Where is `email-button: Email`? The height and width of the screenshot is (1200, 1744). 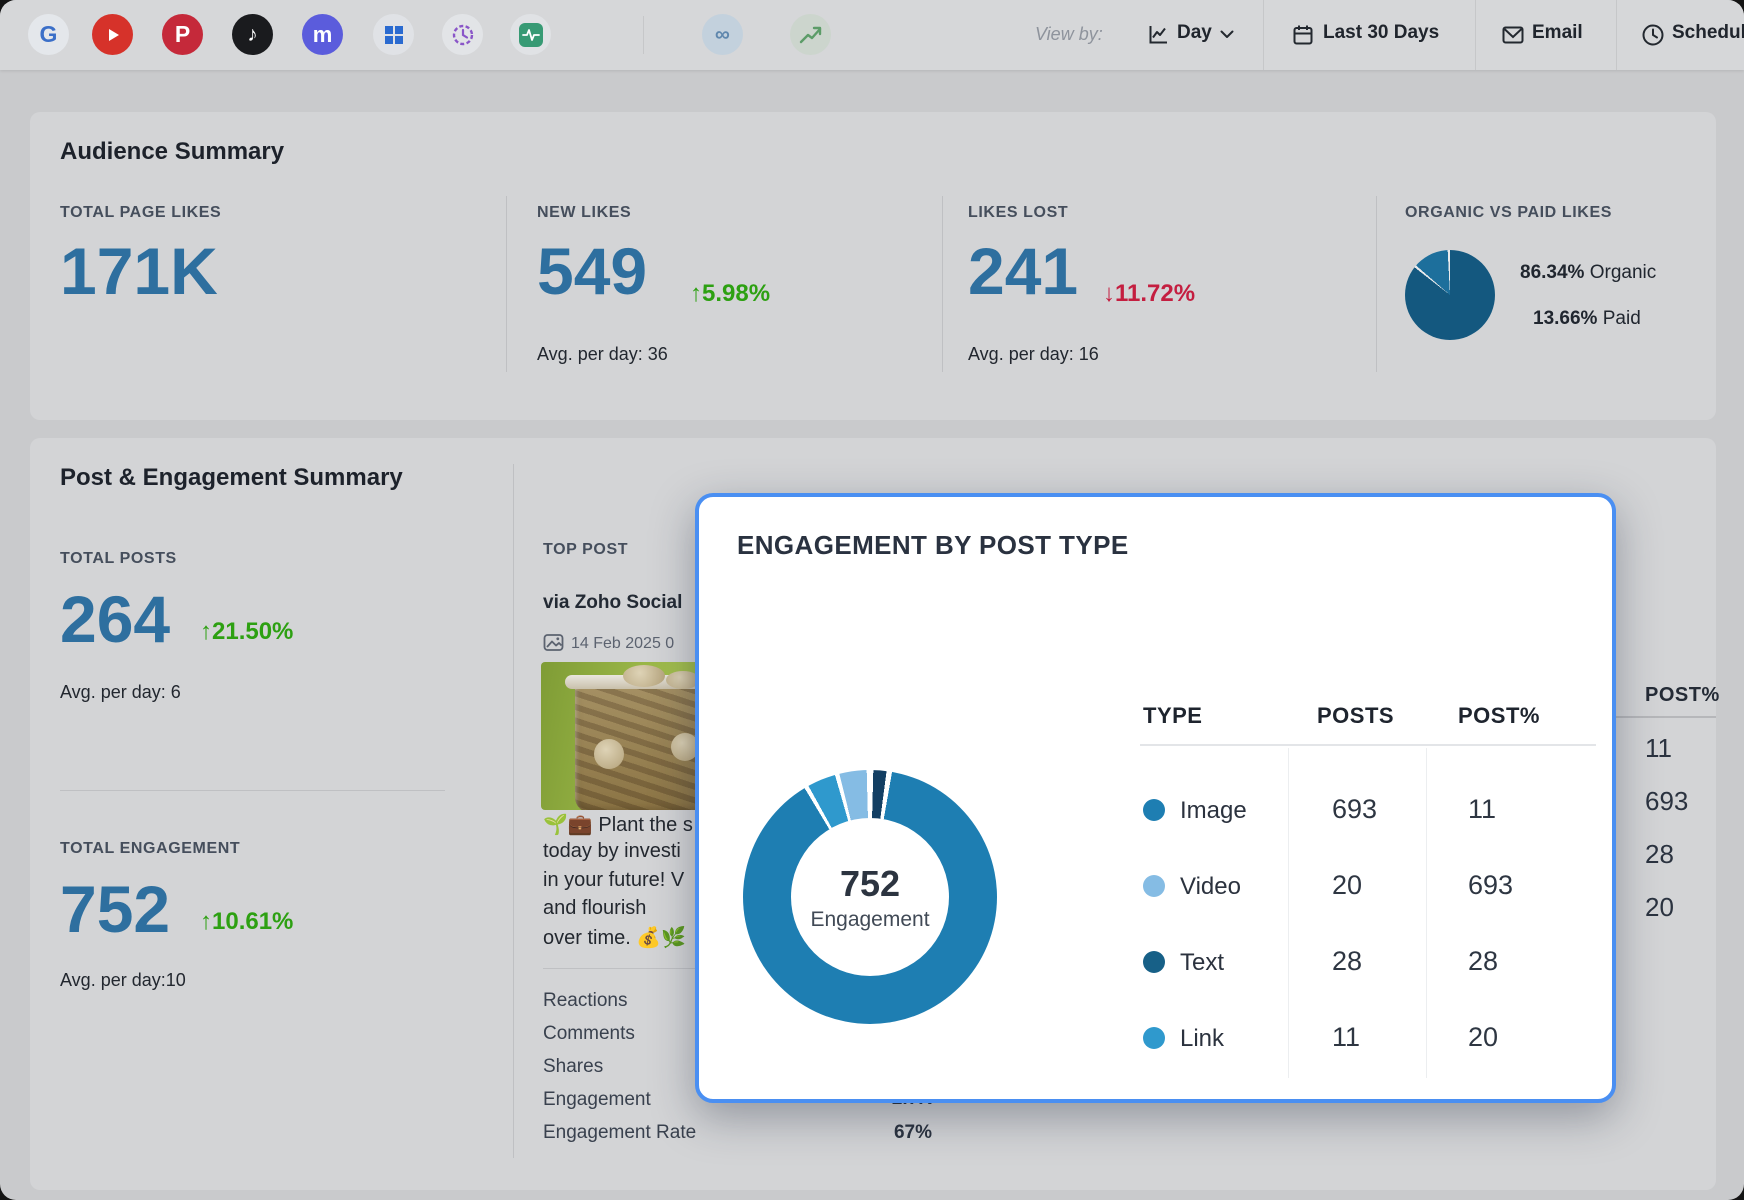
email-button: Email is located at coordinates (1557, 35).